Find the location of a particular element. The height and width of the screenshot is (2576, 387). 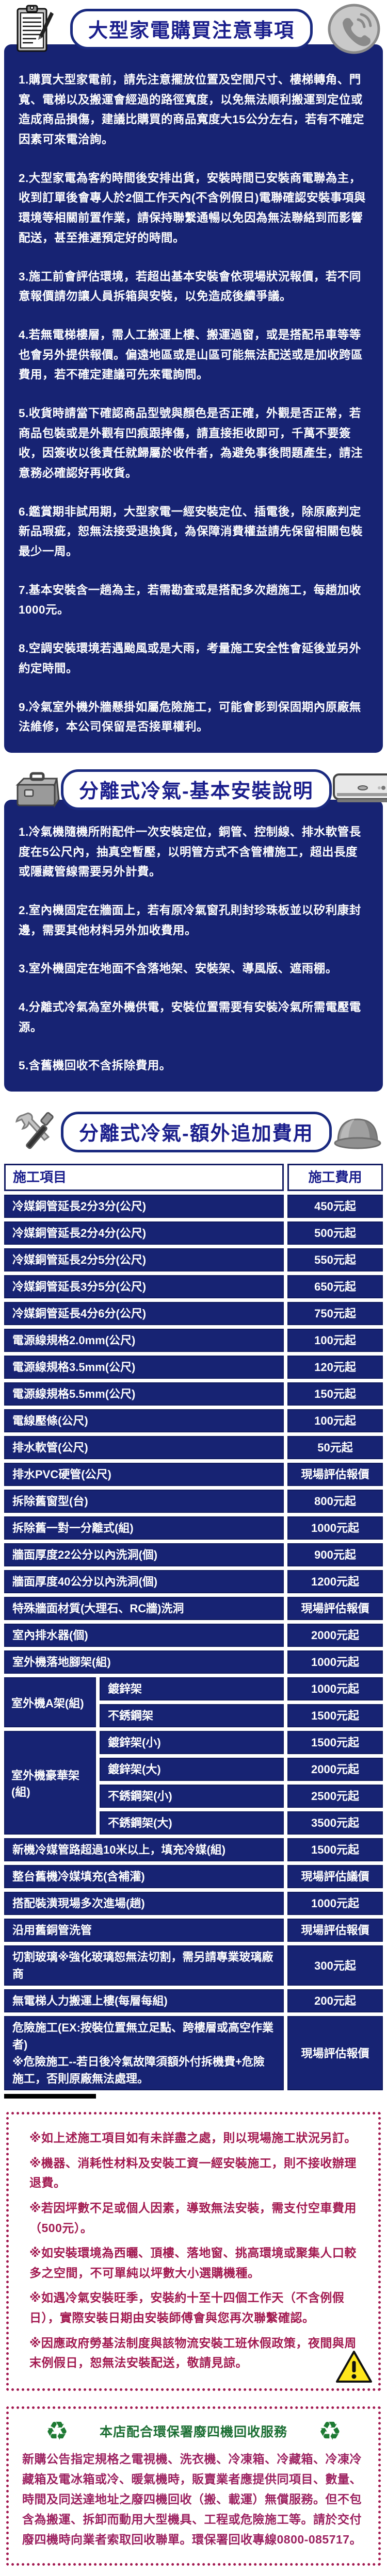

fee-row: 牆面厚度22公分以內洗洞(個) 900元起 is located at coordinates (193, 1555).